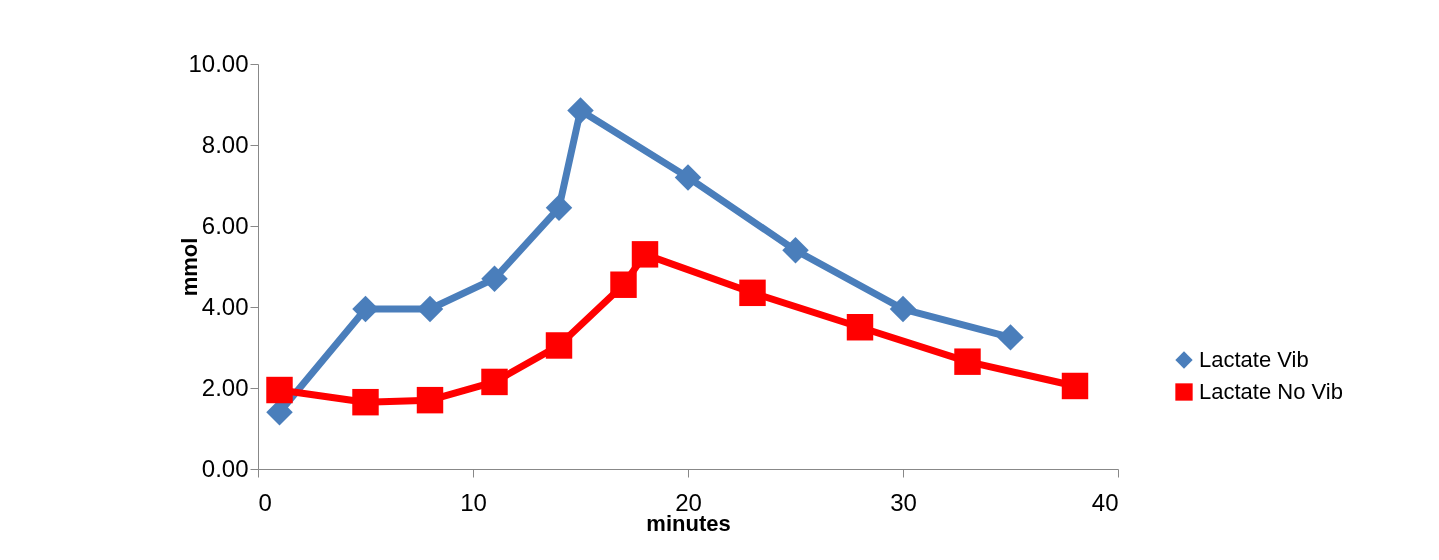 Image resolution: width=1439 pixels, height=560 pixels. Describe the element at coordinates (225, 468) in the screenshot. I see `y-tick-label: 0.00` at that location.